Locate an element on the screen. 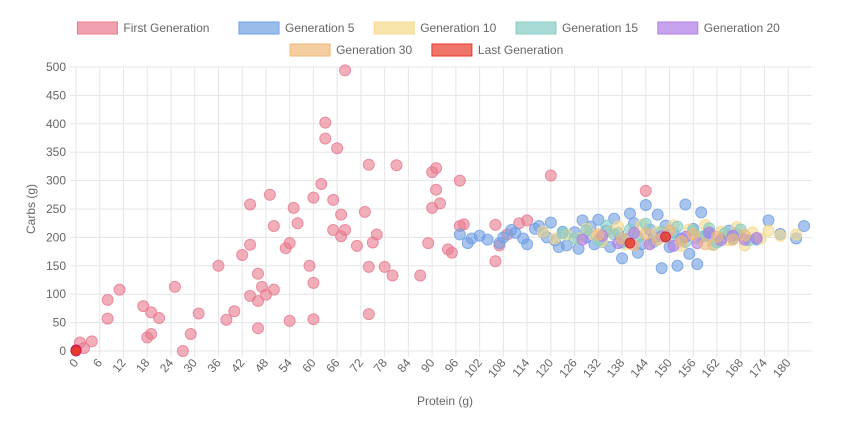  legend-item: Generation 15 is located at coordinates (576, 28).